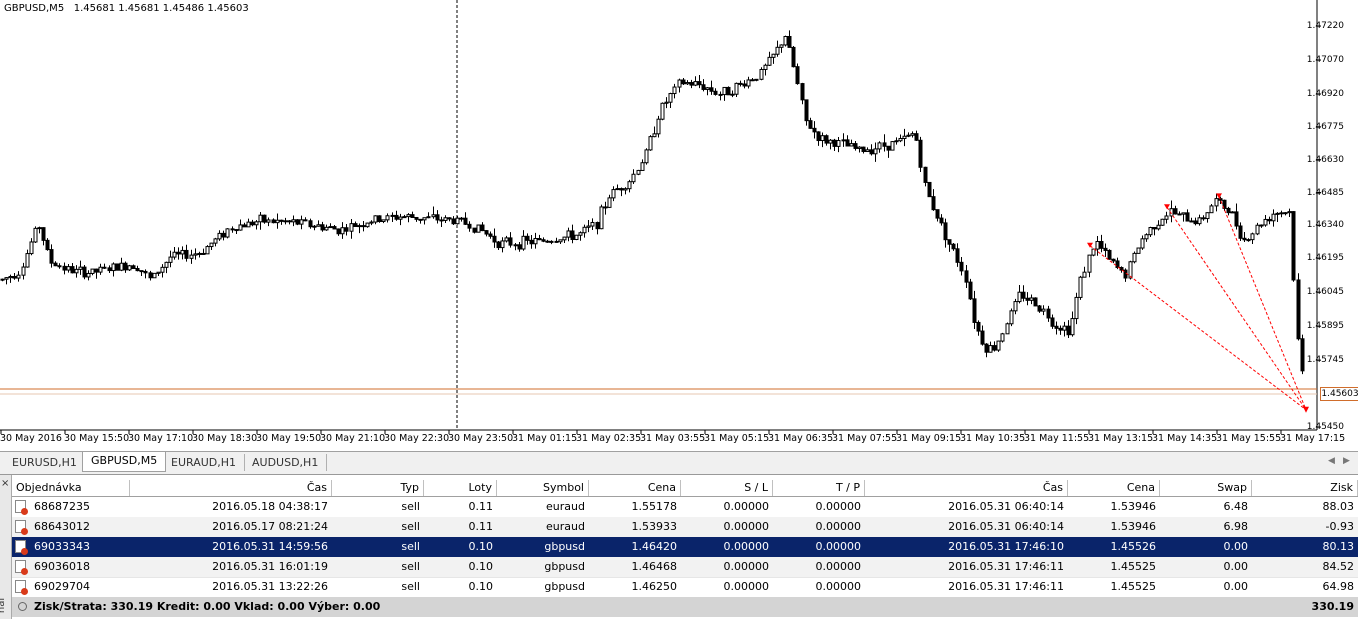  What do you see at coordinates (1249, 438) in the screenshot?
I see `time-tick-label: 31 May 15:55` at bounding box center [1249, 438].